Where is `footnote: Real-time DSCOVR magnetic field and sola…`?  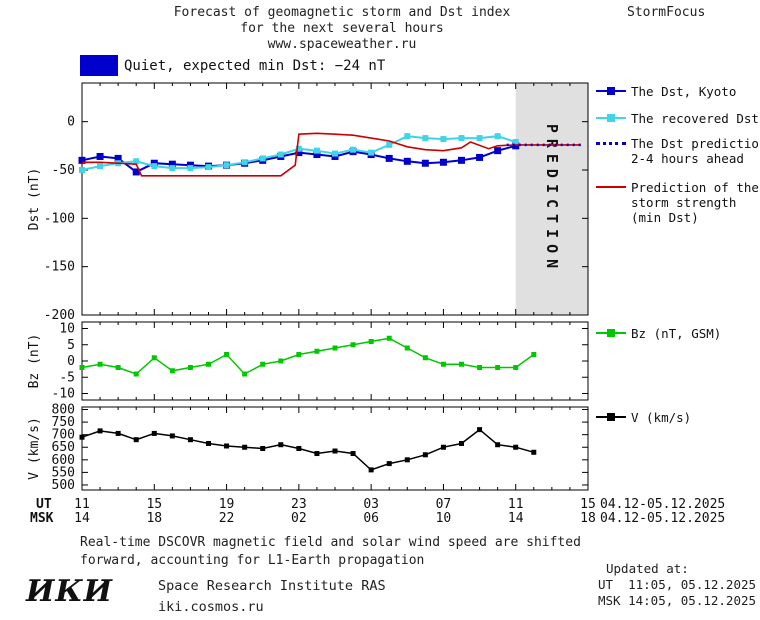
footnote: Real-time DSCOVR magnetic field and sola… is located at coordinates (330, 552).